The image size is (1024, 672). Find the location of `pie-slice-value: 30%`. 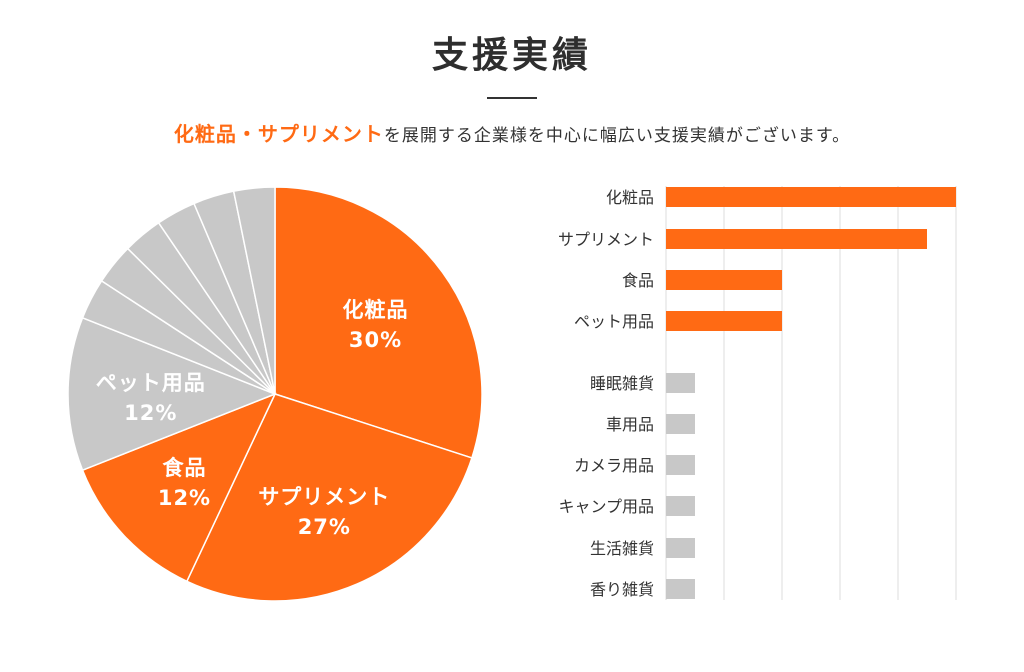

pie-slice-value: 30% is located at coordinates (375, 340).